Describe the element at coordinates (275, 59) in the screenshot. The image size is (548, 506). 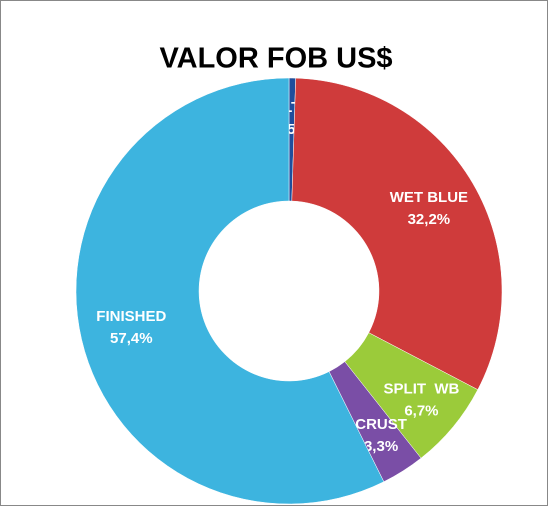
I see `chart-title: VALOR FOB US$` at that location.